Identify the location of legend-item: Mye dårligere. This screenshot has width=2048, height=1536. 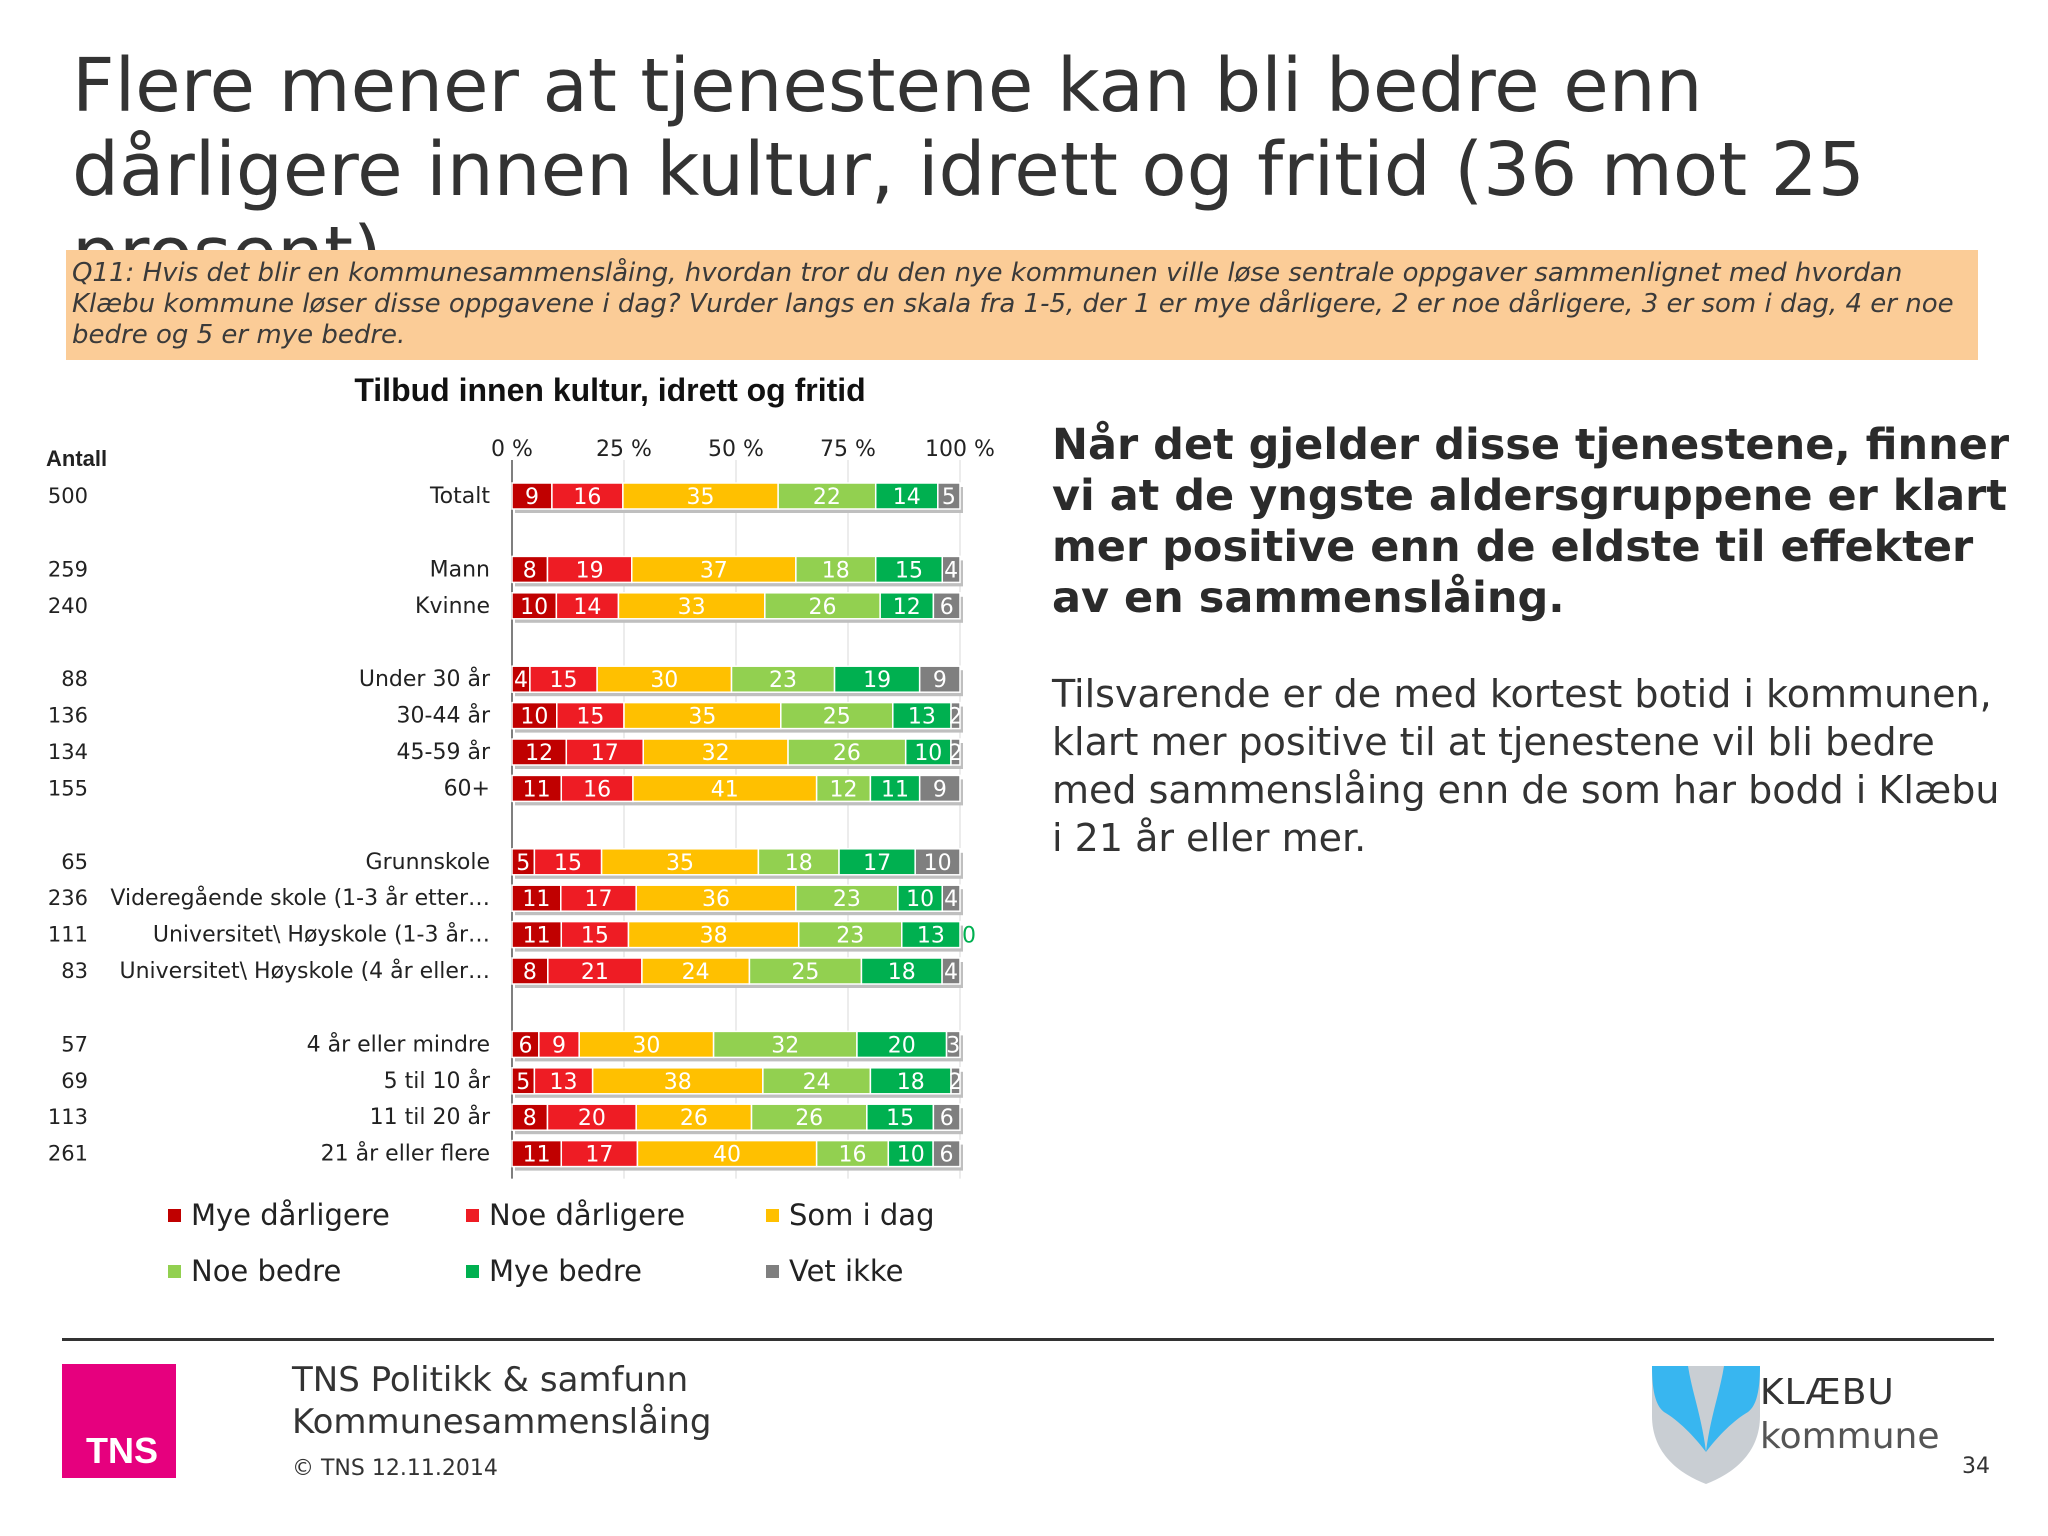
(279, 1215).